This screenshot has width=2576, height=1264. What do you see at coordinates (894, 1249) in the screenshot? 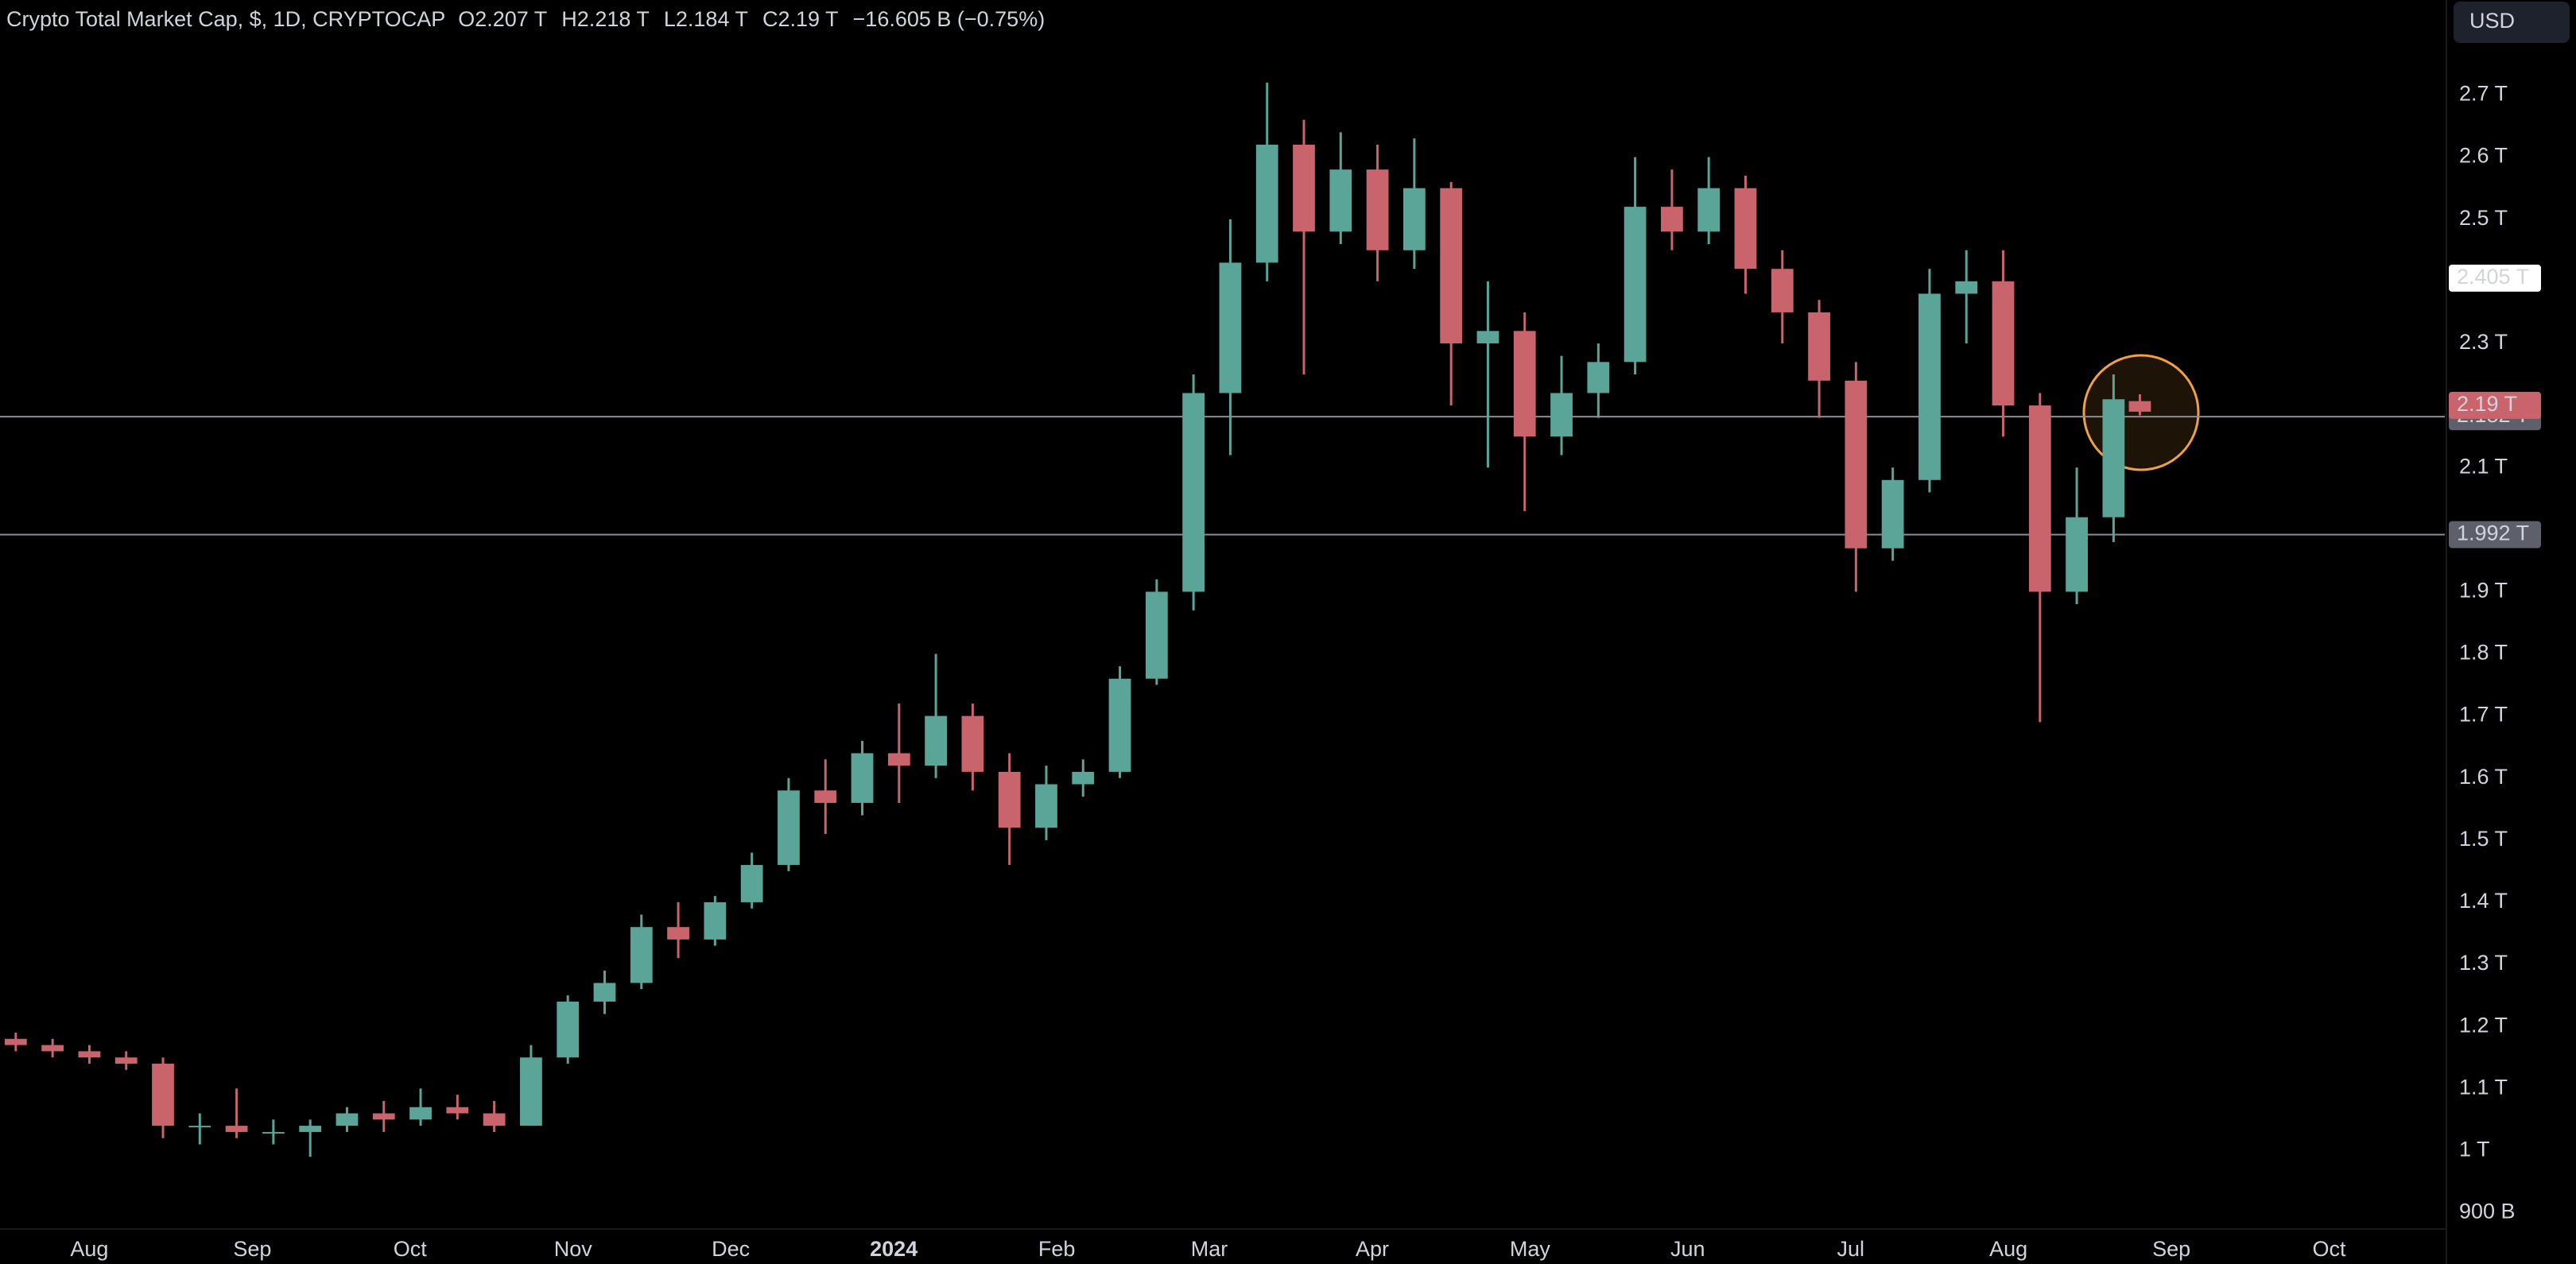
I see `x-tick-label: 2024` at bounding box center [894, 1249].